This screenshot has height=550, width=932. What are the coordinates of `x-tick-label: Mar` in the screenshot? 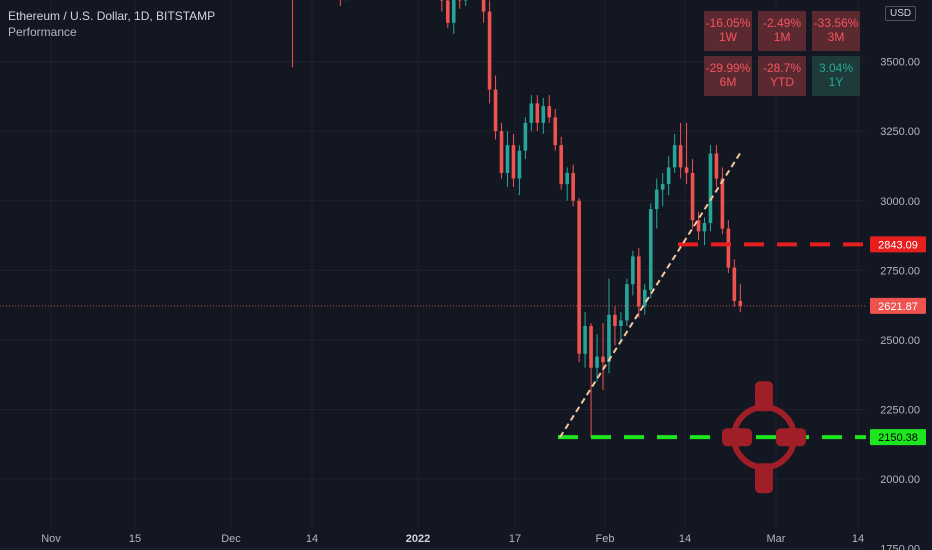 It's located at (776, 539).